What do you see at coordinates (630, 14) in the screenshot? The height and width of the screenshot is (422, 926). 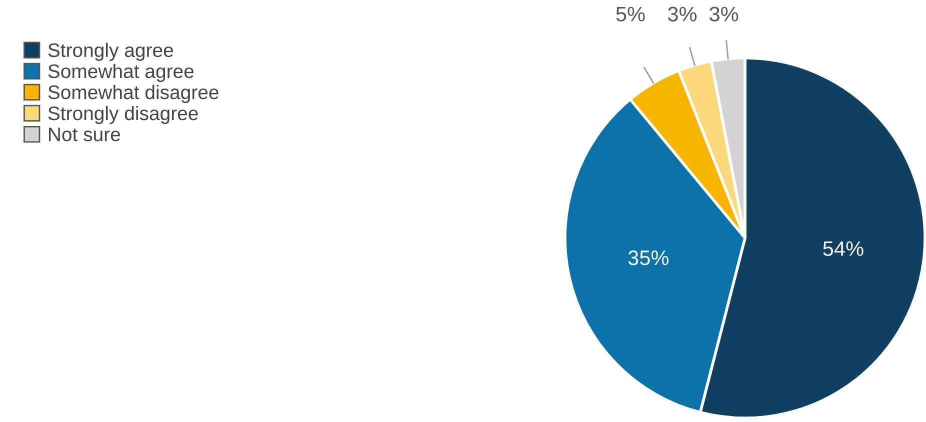 I see `data-label: 5%` at bounding box center [630, 14].